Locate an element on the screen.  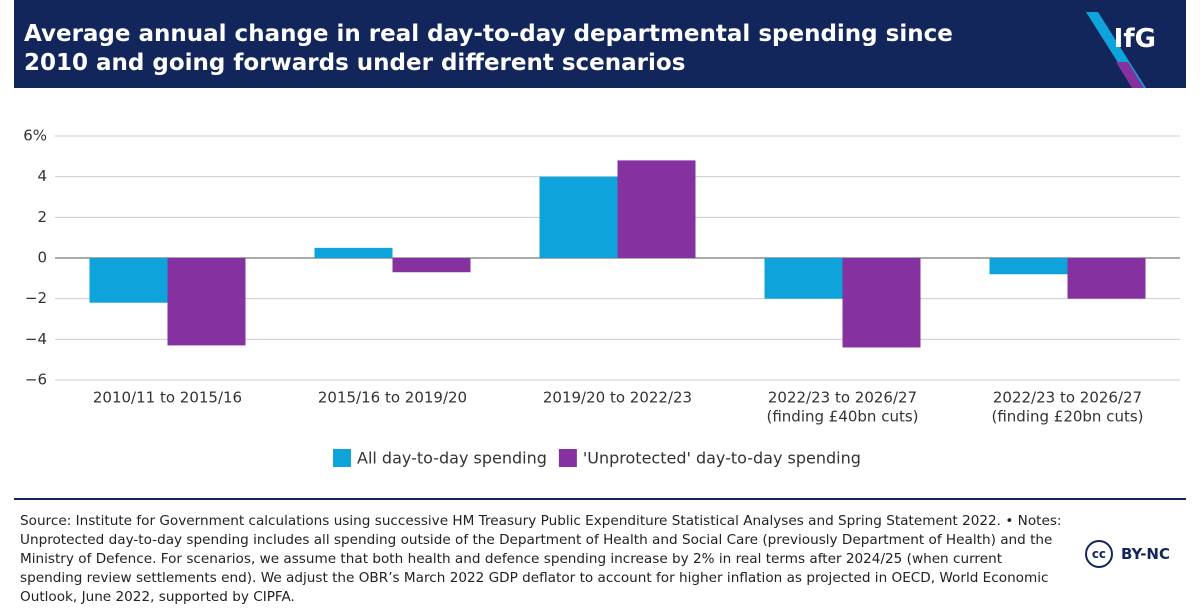
logo-stripes is located at coordinates (1116, 50).